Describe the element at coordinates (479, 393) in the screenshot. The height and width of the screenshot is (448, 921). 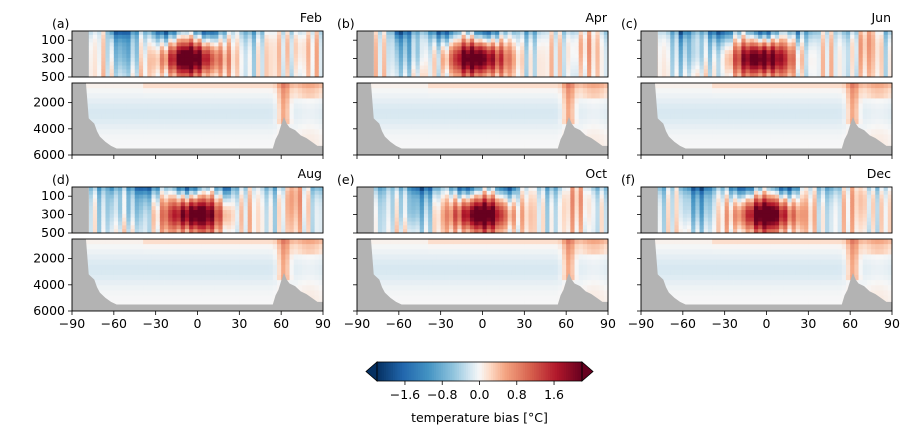
I see `colorbar: −1.6 −0.8 0.0 0.8 1.6 temperature bias [°C]` at that location.